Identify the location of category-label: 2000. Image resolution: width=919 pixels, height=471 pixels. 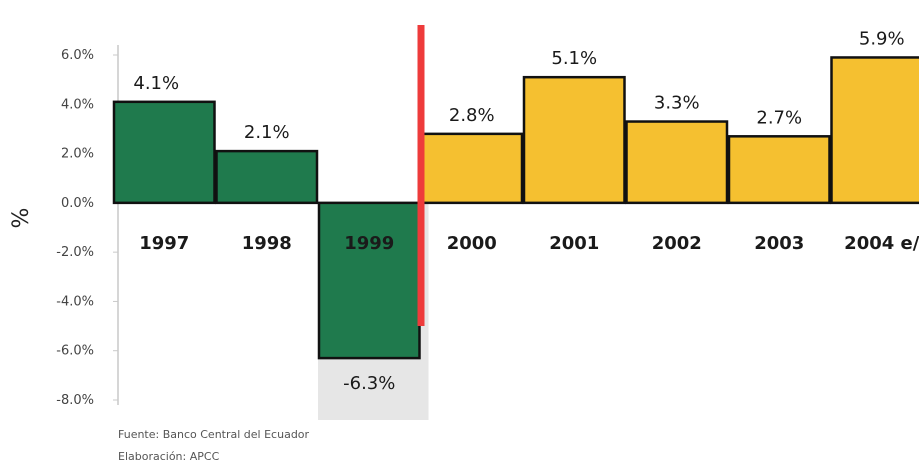
(472, 243).